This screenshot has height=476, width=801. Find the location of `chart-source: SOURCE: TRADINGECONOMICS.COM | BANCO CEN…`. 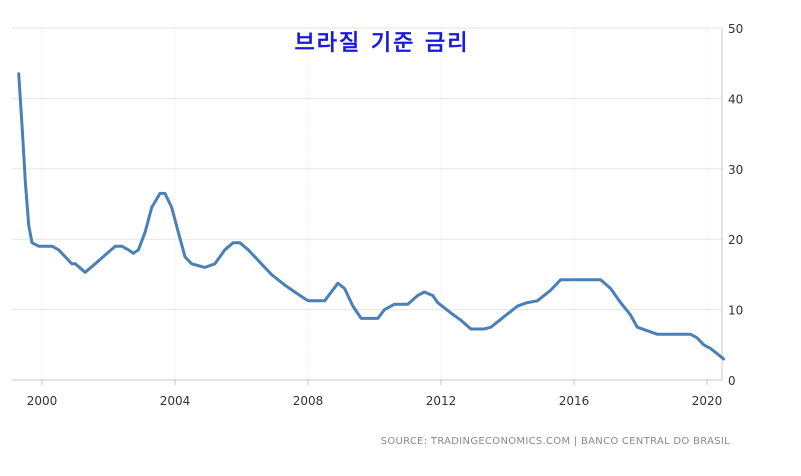

chart-source: SOURCE: TRADINGECONOMICS.COM | BANCO CEN… is located at coordinates (555, 441).